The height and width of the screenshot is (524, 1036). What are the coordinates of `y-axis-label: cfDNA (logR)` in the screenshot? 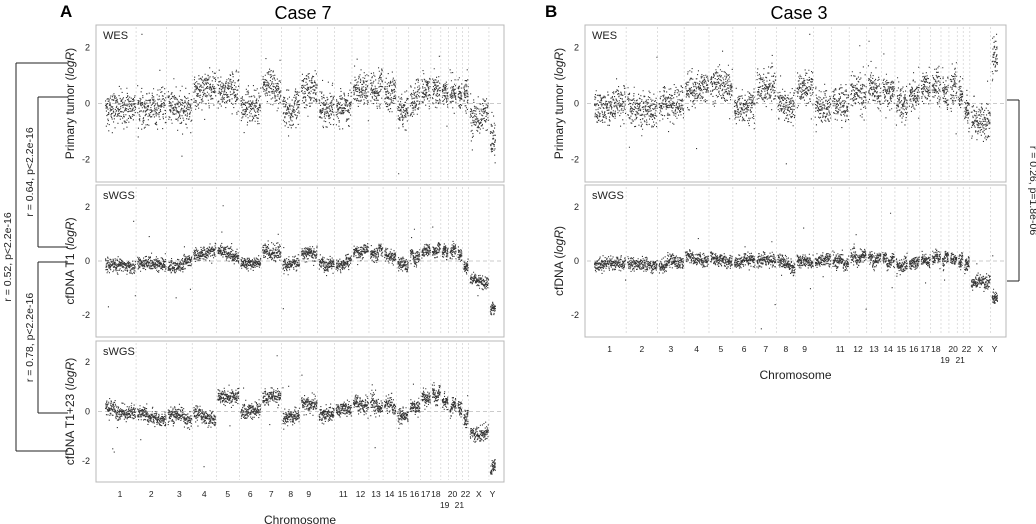 It's located at (559, 261).